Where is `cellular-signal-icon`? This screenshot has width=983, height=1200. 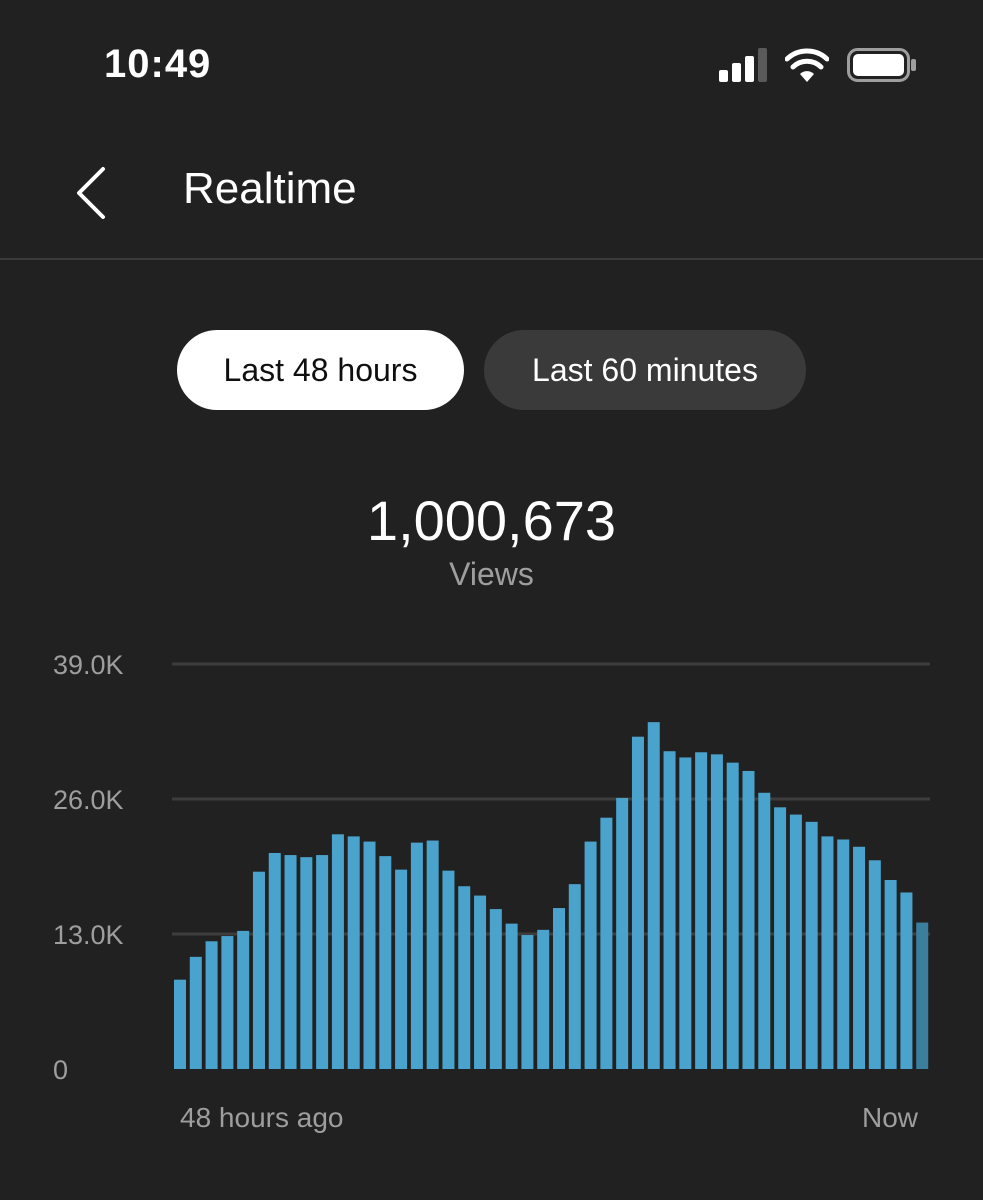
cellular-signal-icon is located at coordinates (743, 65).